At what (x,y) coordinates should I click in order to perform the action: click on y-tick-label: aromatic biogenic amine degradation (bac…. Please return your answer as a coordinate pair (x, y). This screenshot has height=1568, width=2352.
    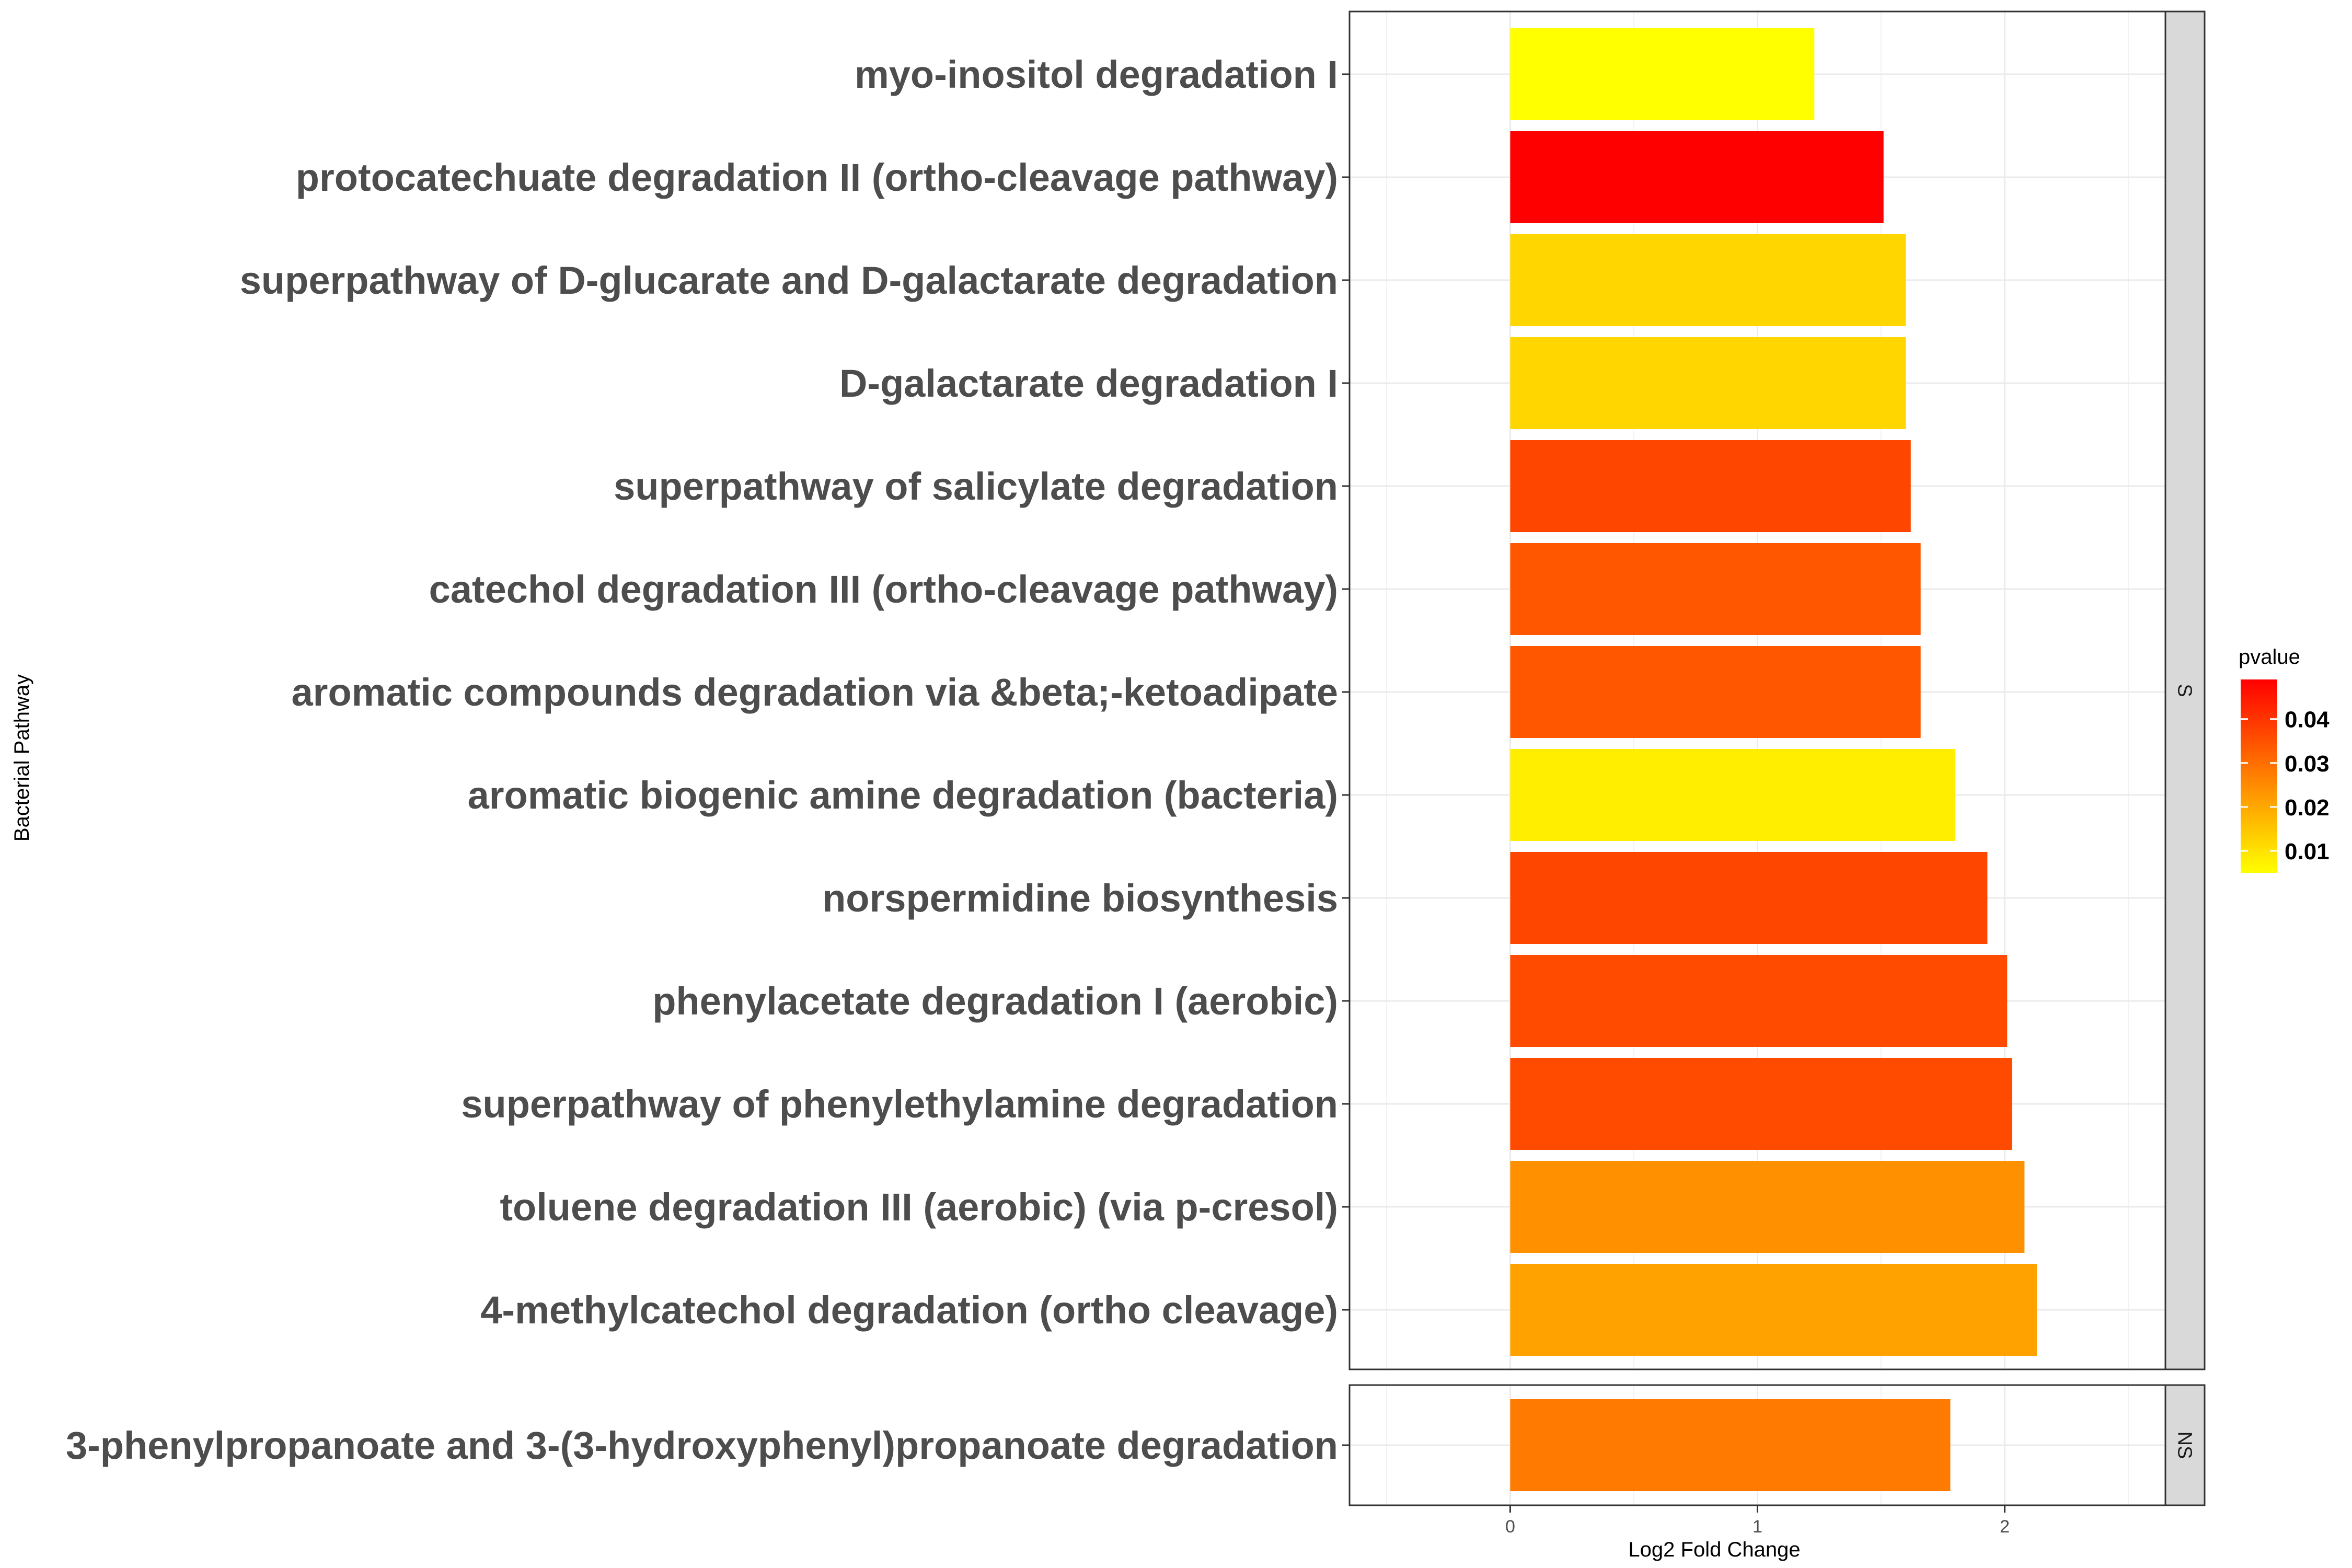
    Looking at the image, I should click on (903, 795).